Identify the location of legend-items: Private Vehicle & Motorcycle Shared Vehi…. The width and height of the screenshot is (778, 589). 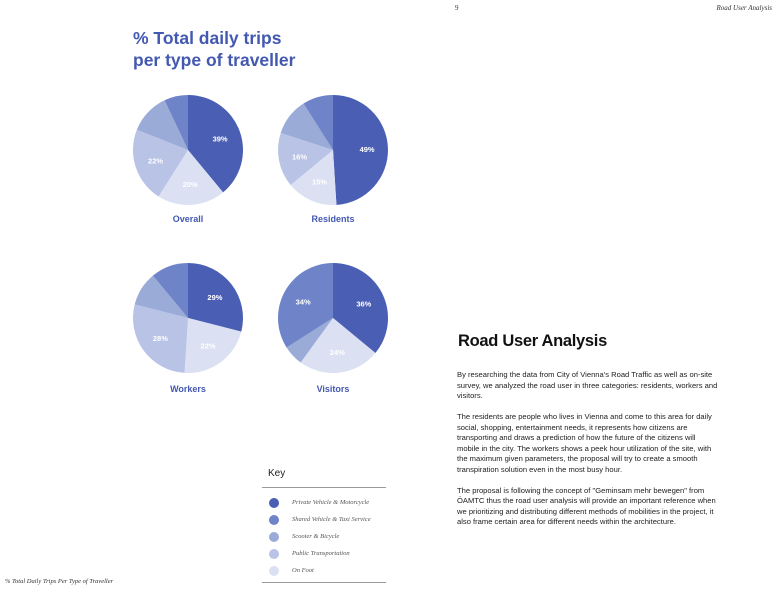
(324, 535).